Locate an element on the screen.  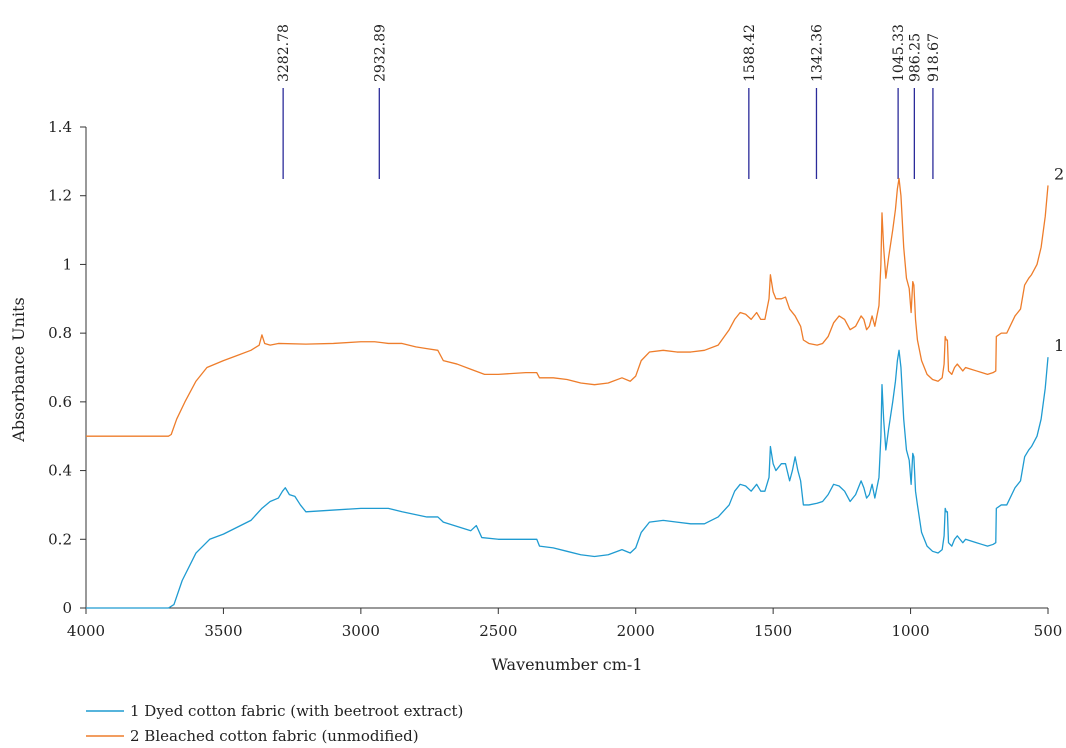
x-tick-label: 3500 is located at coordinates (223, 631).